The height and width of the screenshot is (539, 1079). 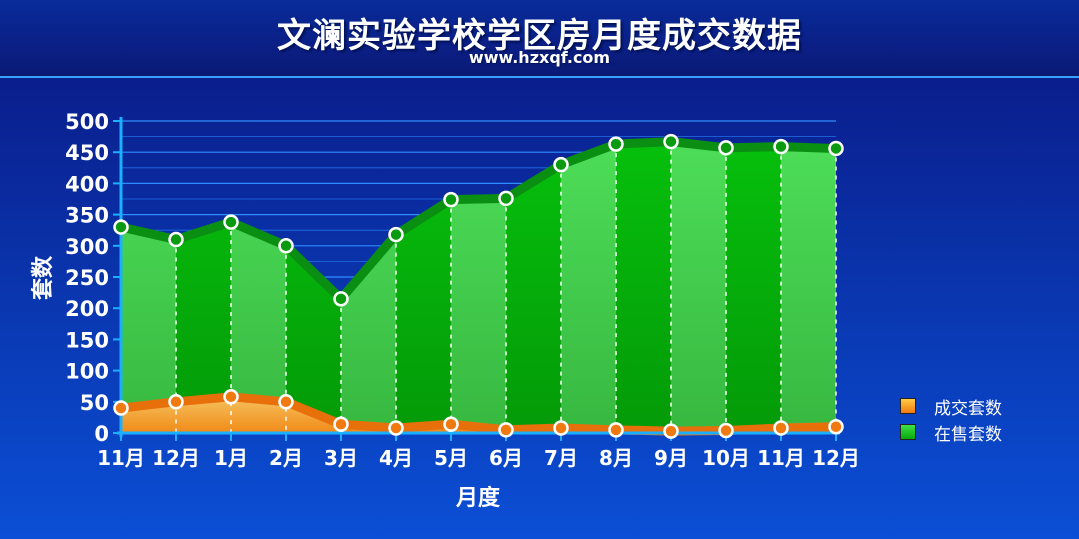 What do you see at coordinates (561, 458) in the screenshot?
I see `x-tick-label: 7月` at bounding box center [561, 458].